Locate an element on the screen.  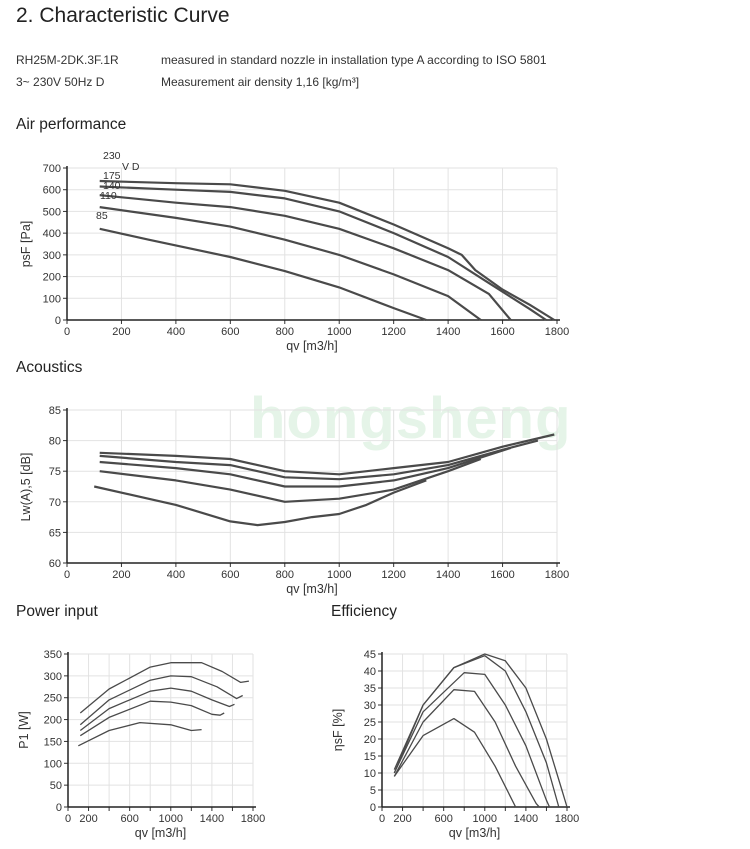
y-tick-label: 500 is located at coordinates (52, 212).